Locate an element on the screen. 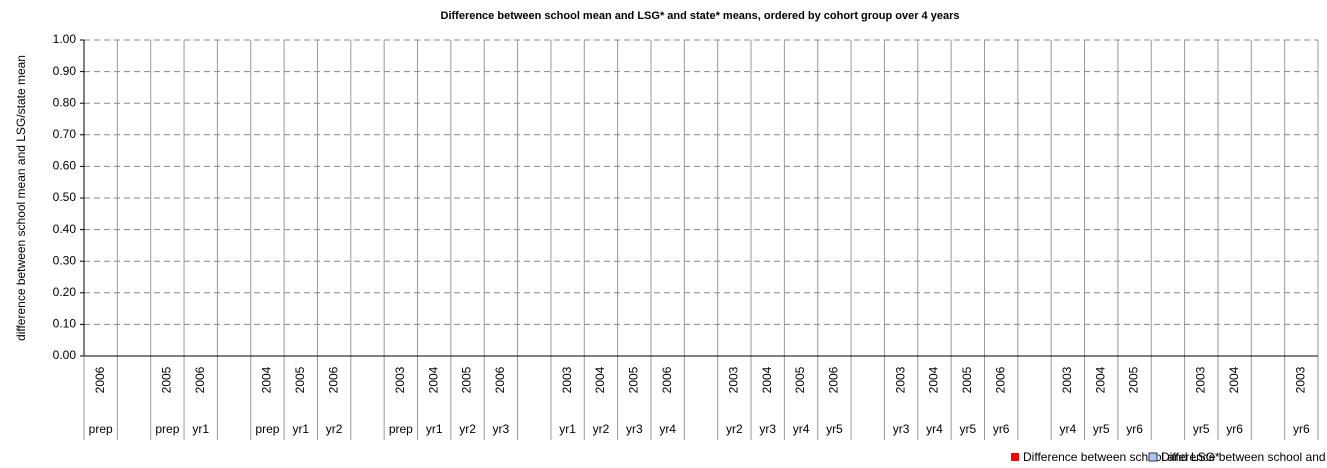 The height and width of the screenshot is (468, 1327). y-tick-label: 0.60 is located at coordinates (65, 166).